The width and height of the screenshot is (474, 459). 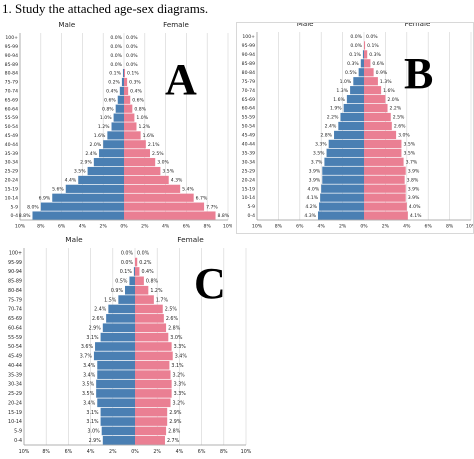 I want to click on male-value-label: 8.8%, so click(x=25, y=216).